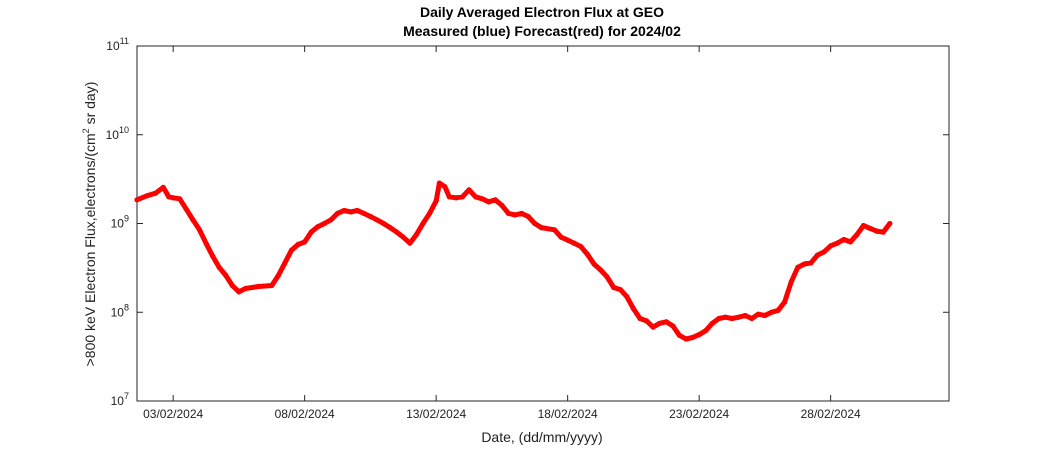 The image size is (1050, 450). I want to click on y-tick-label-exp: 7, so click(126, 396).